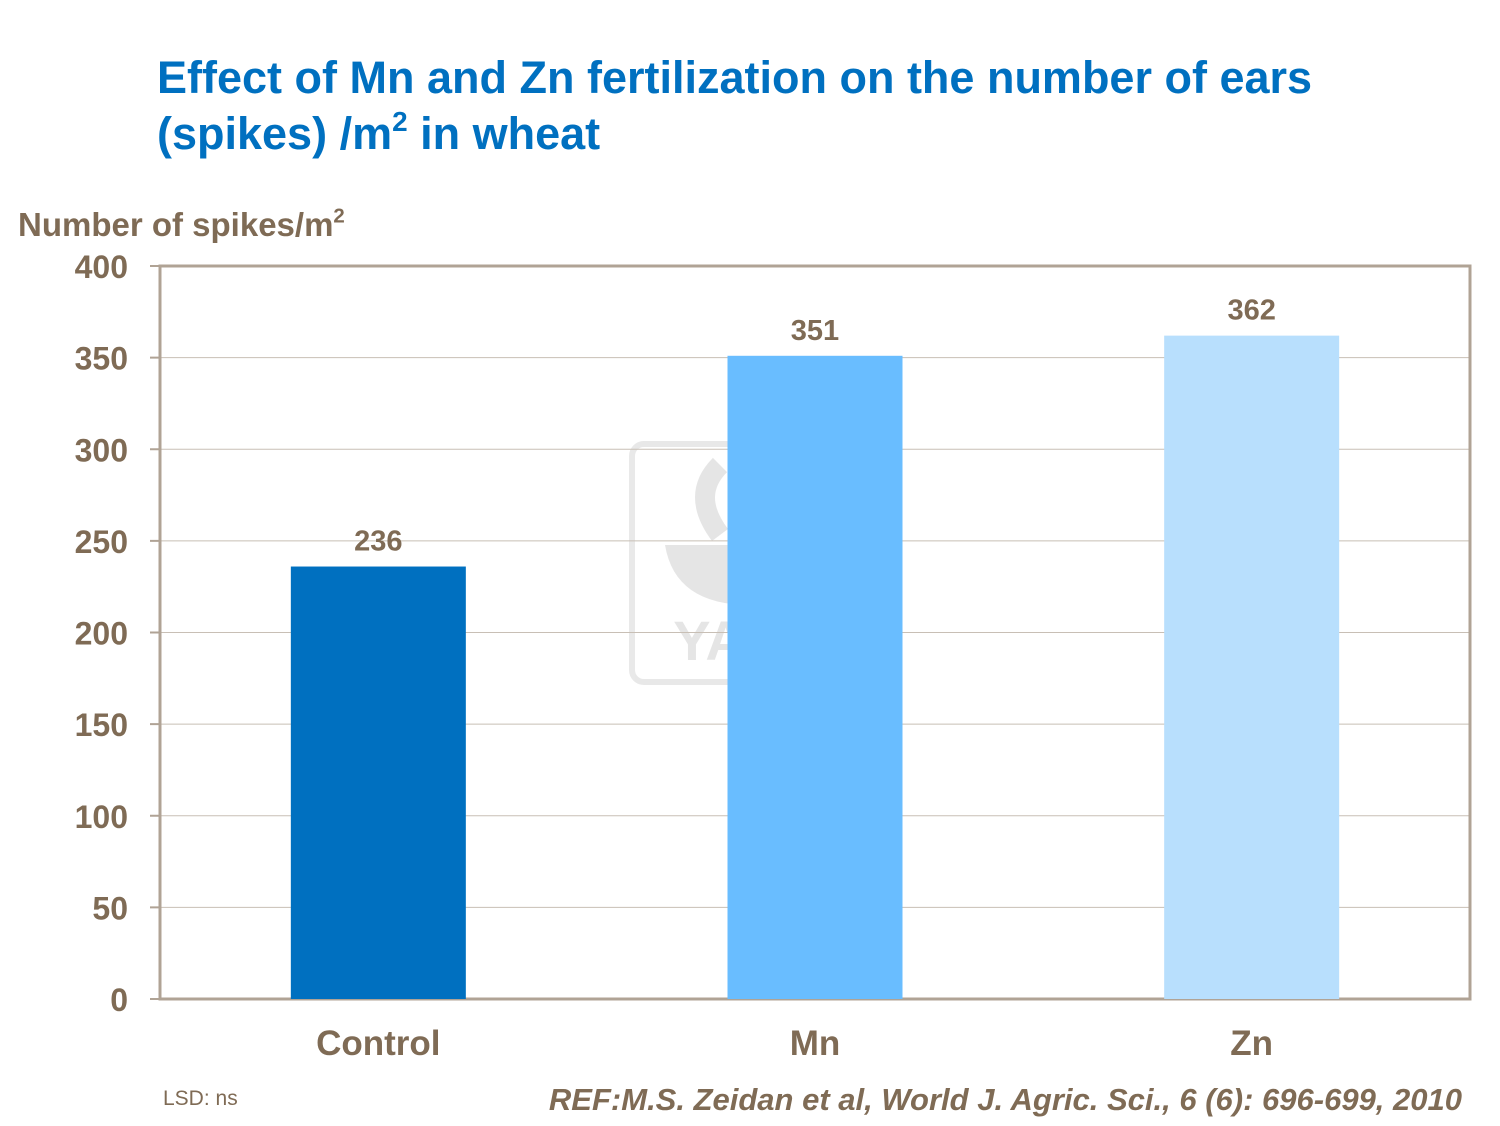 The image size is (1500, 1126). I want to click on lsd-footnote: LSD: ns, so click(200, 1098).